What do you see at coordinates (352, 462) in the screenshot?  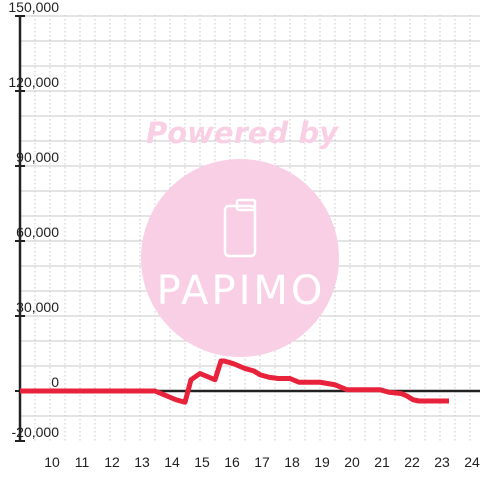 I see `x-tick-label: 20` at bounding box center [352, 462].